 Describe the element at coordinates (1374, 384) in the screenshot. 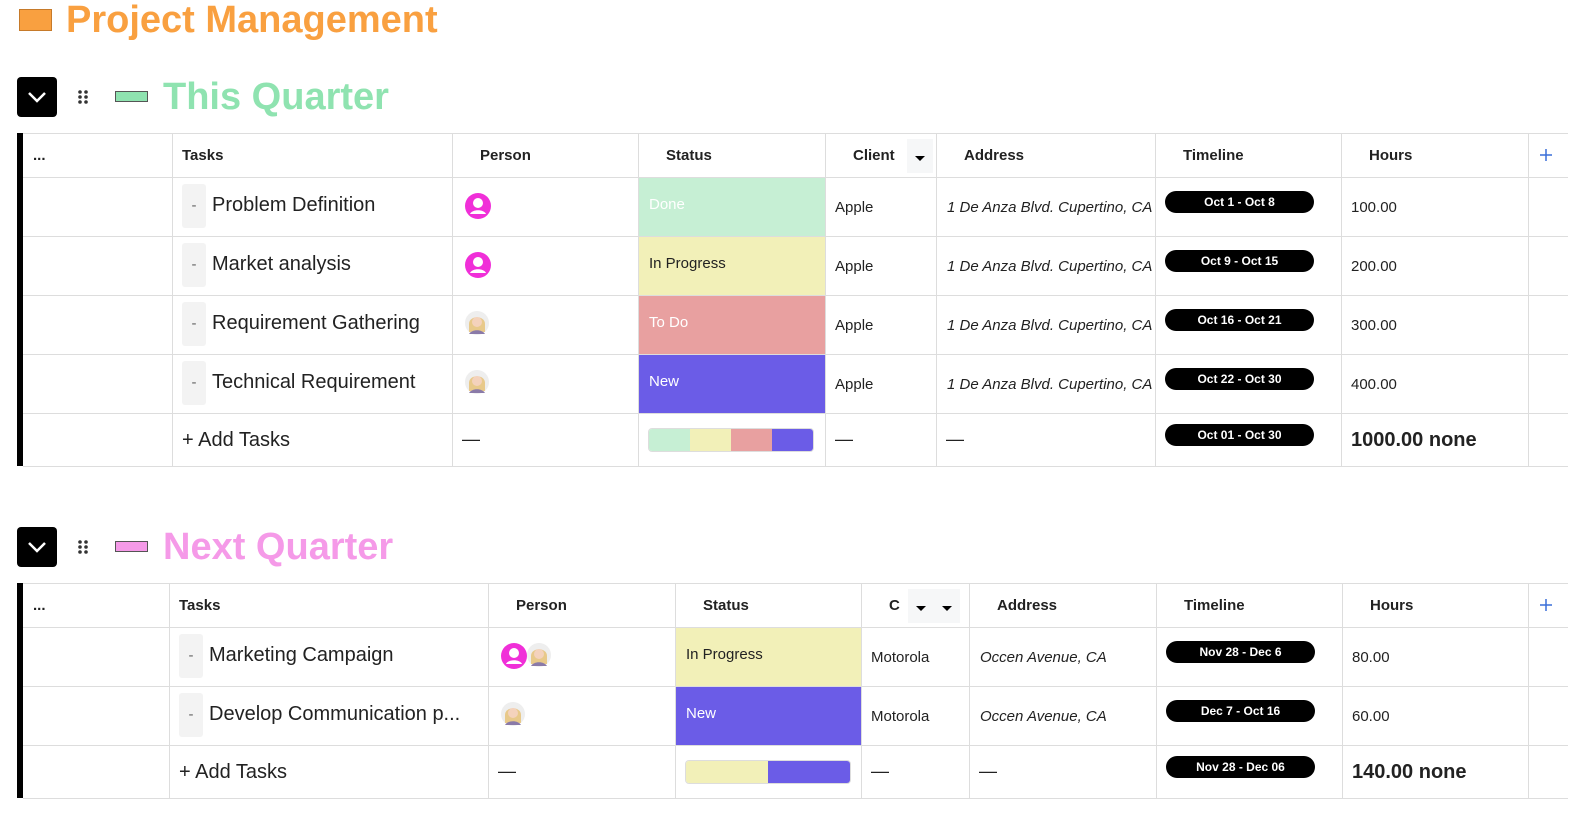

I see `hours: 400.00` at that location.